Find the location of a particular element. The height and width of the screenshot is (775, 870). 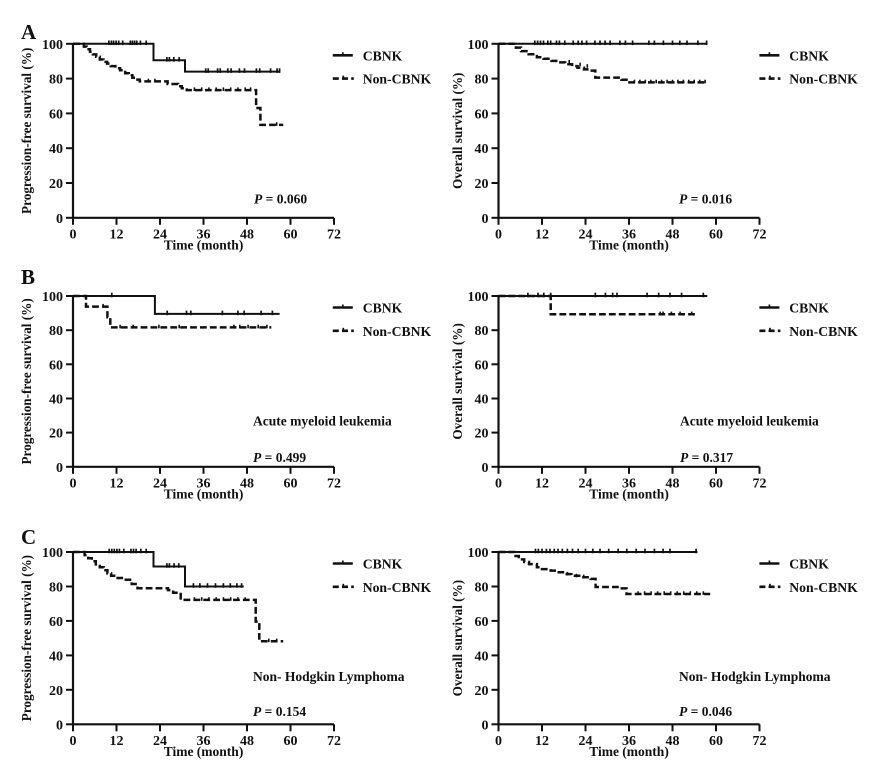

svg-text: B is located at coordinates (28, 277).